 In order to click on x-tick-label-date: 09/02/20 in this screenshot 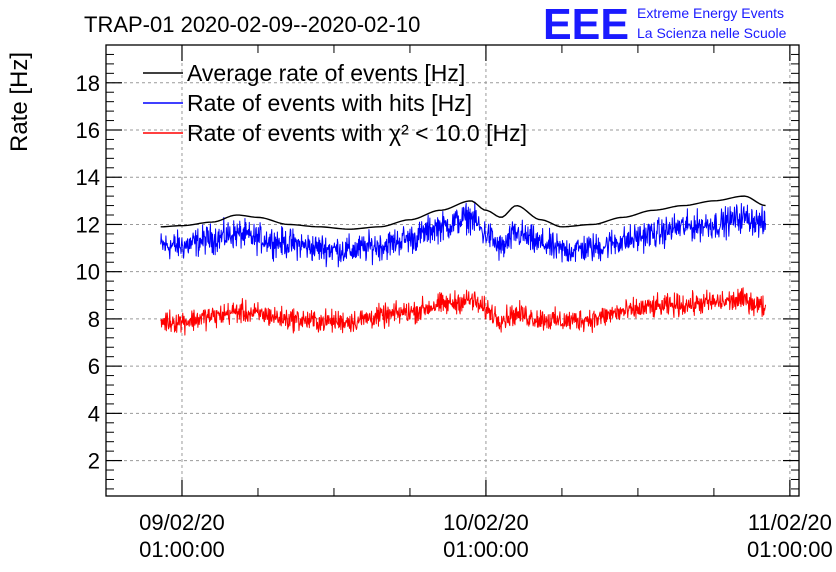, I will do `click(182, 522)`.